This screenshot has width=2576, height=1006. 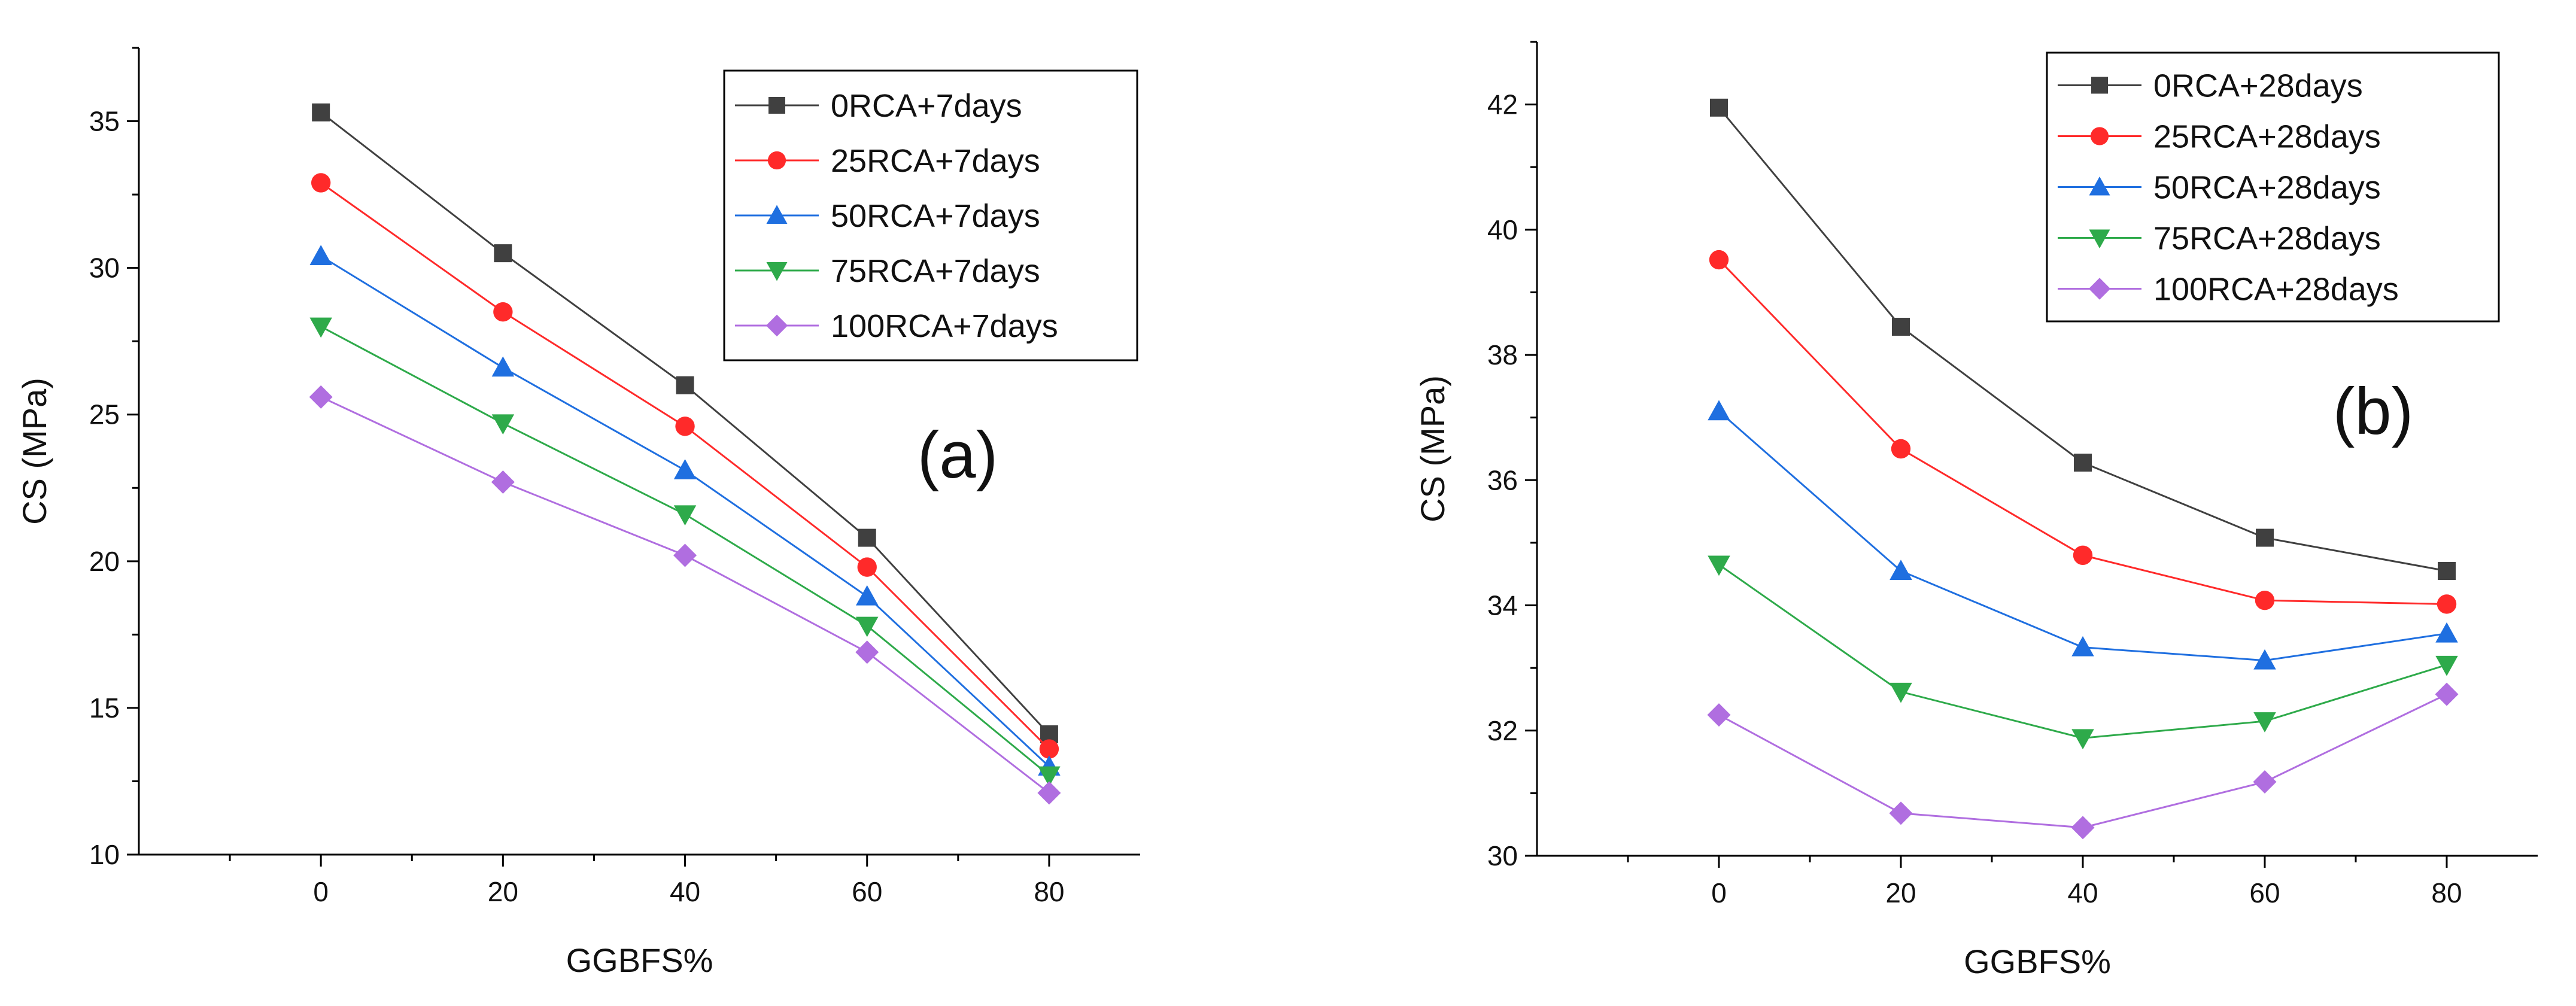 I want to click on legend-label-2: 50RCA+28days, so click(x=2267, y=188).